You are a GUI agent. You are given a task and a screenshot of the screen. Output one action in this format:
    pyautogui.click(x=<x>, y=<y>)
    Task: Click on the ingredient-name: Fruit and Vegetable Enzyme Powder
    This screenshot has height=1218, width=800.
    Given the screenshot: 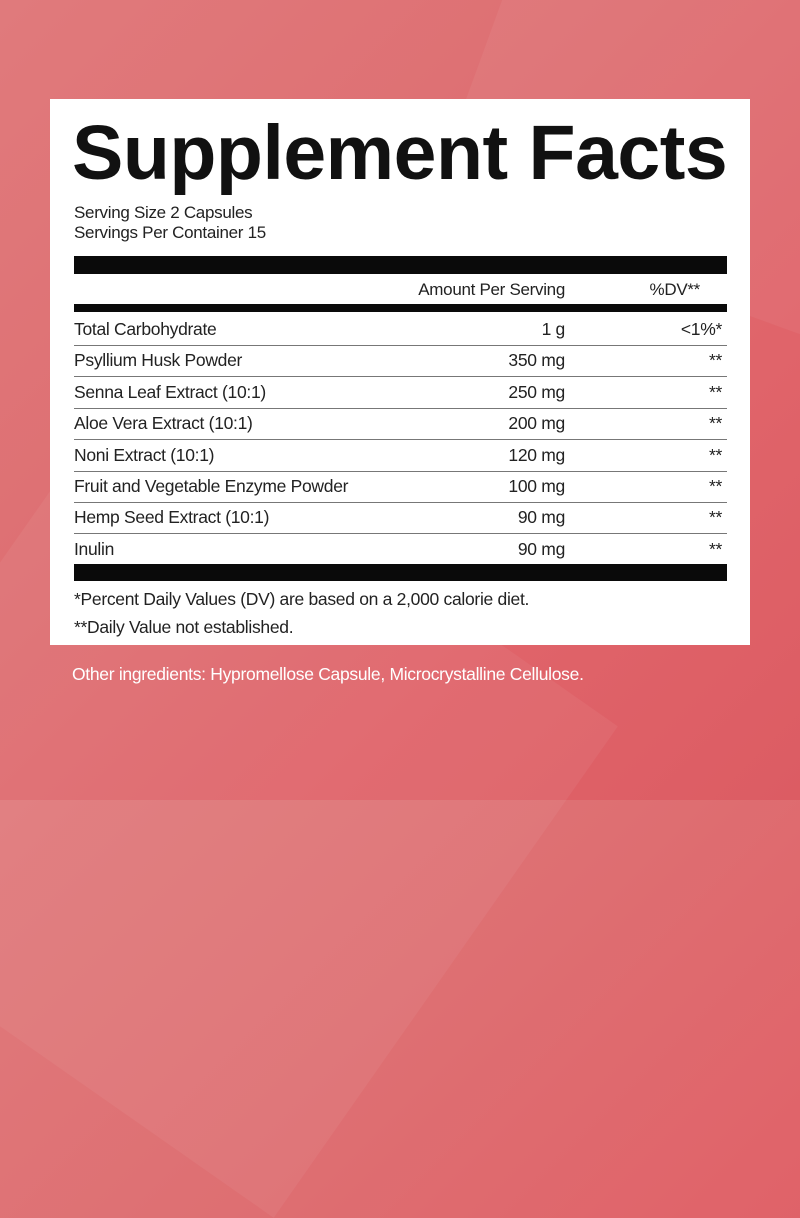 What is the action you would take?
    pyautogui.click(x=211, y=486)
    